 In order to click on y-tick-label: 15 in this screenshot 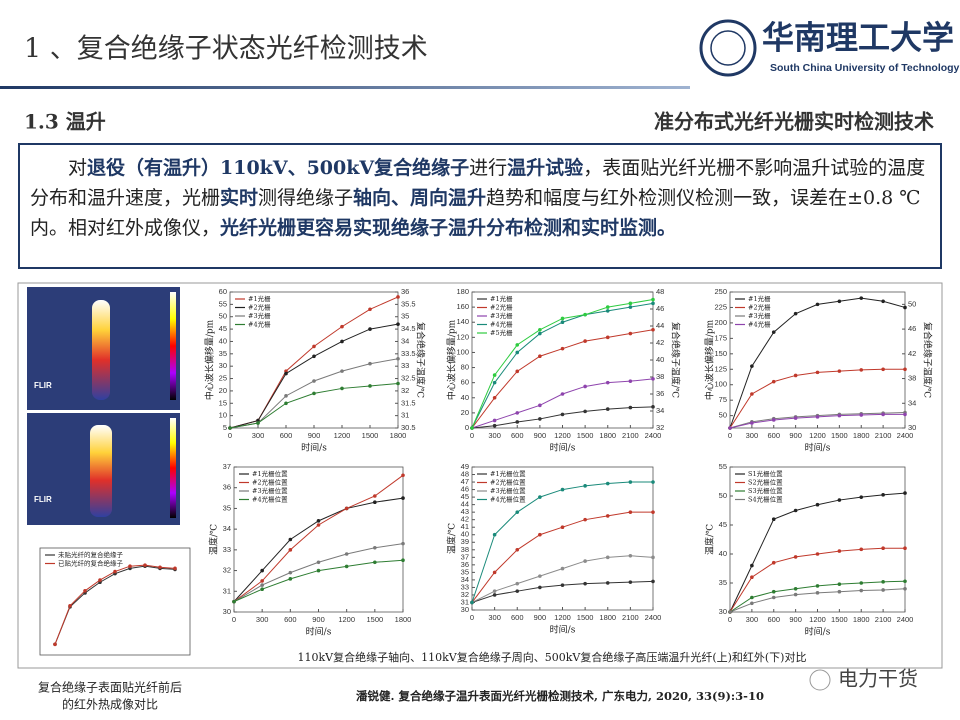, I will do `click(223, 402)`.